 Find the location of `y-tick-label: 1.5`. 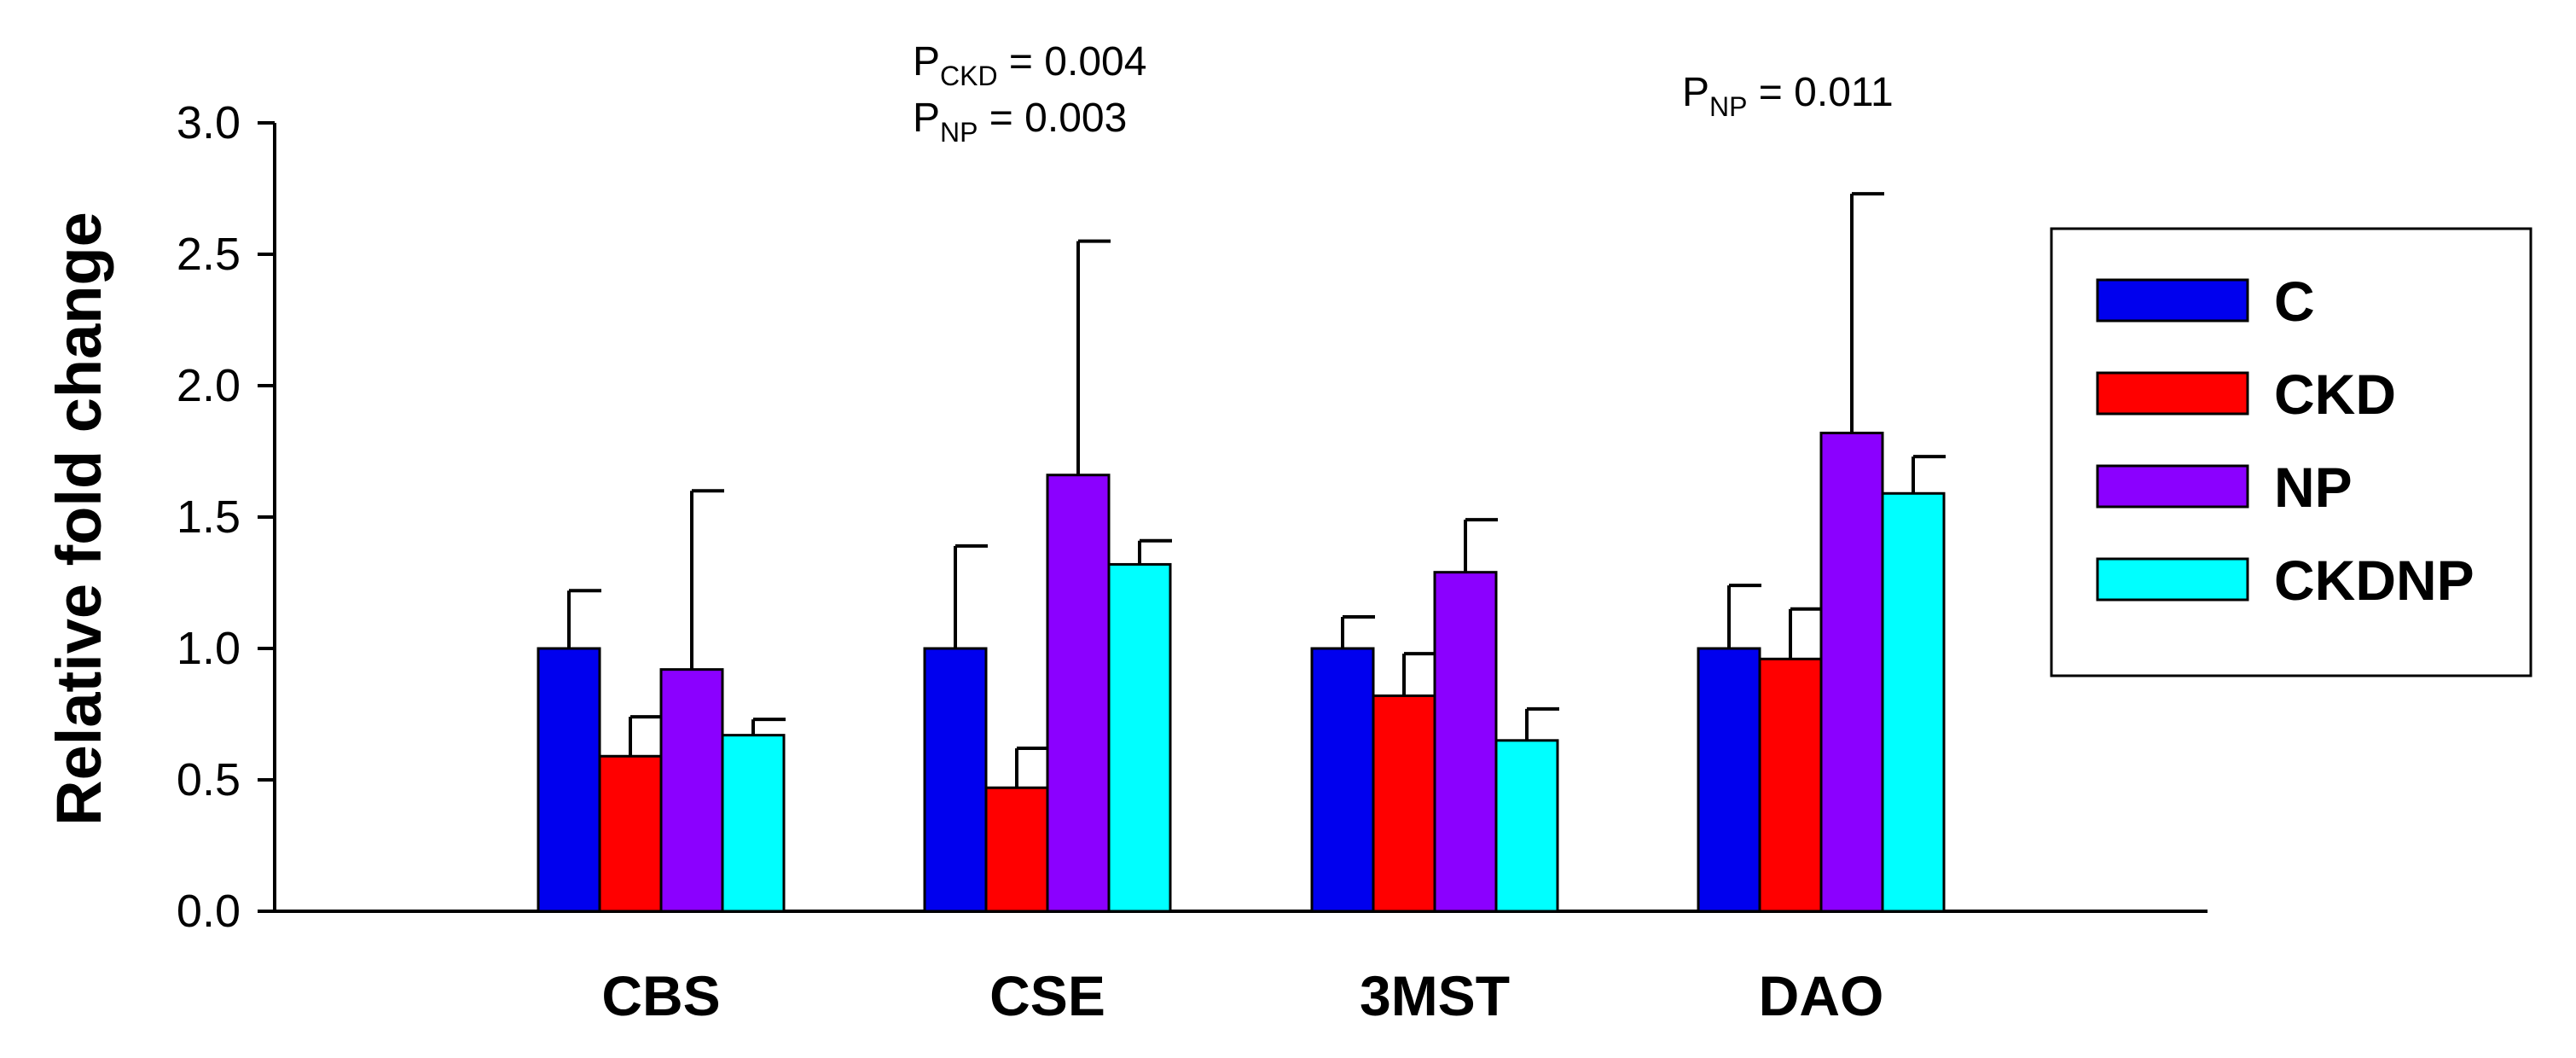

y-tick-label: 1.5 is located at coordinates (209, 517).